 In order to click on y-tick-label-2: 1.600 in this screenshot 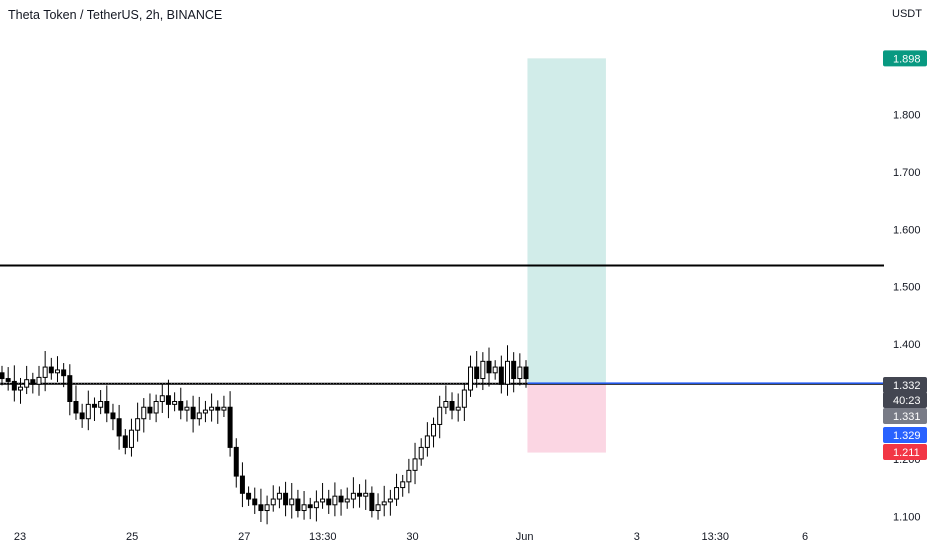, I will do `click(907, 230)`.